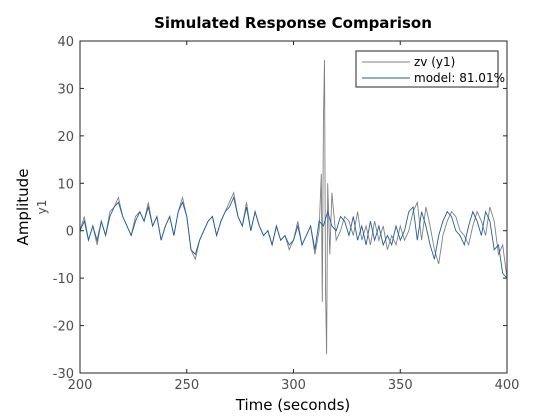 Image resolution: width=560 pixels, height=420 pixels. What do you see at coordinates (507, 385) in the screenshot?
I see `x-tick-label: 400` at bounding box center [507, 385].